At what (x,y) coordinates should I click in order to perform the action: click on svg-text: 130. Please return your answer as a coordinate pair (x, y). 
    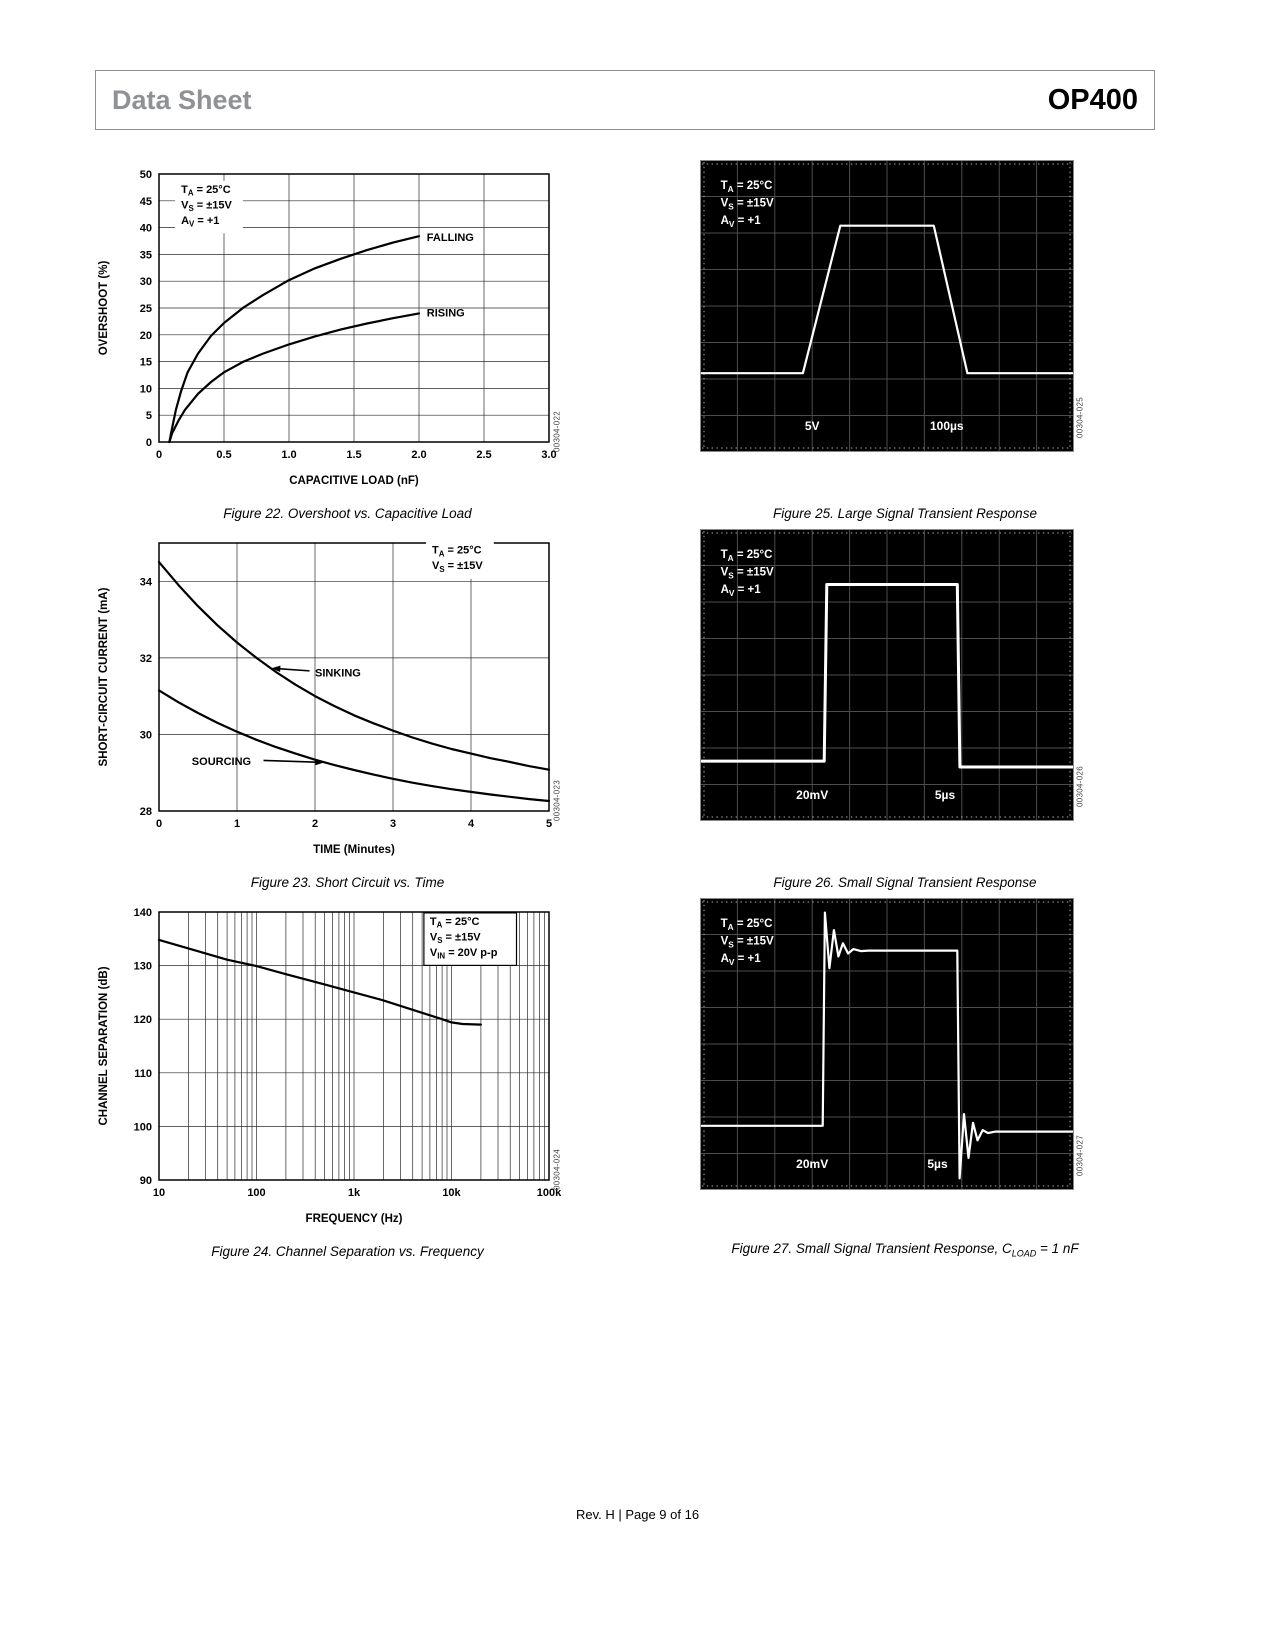
    Looking at the image, I should click on (143, 967).